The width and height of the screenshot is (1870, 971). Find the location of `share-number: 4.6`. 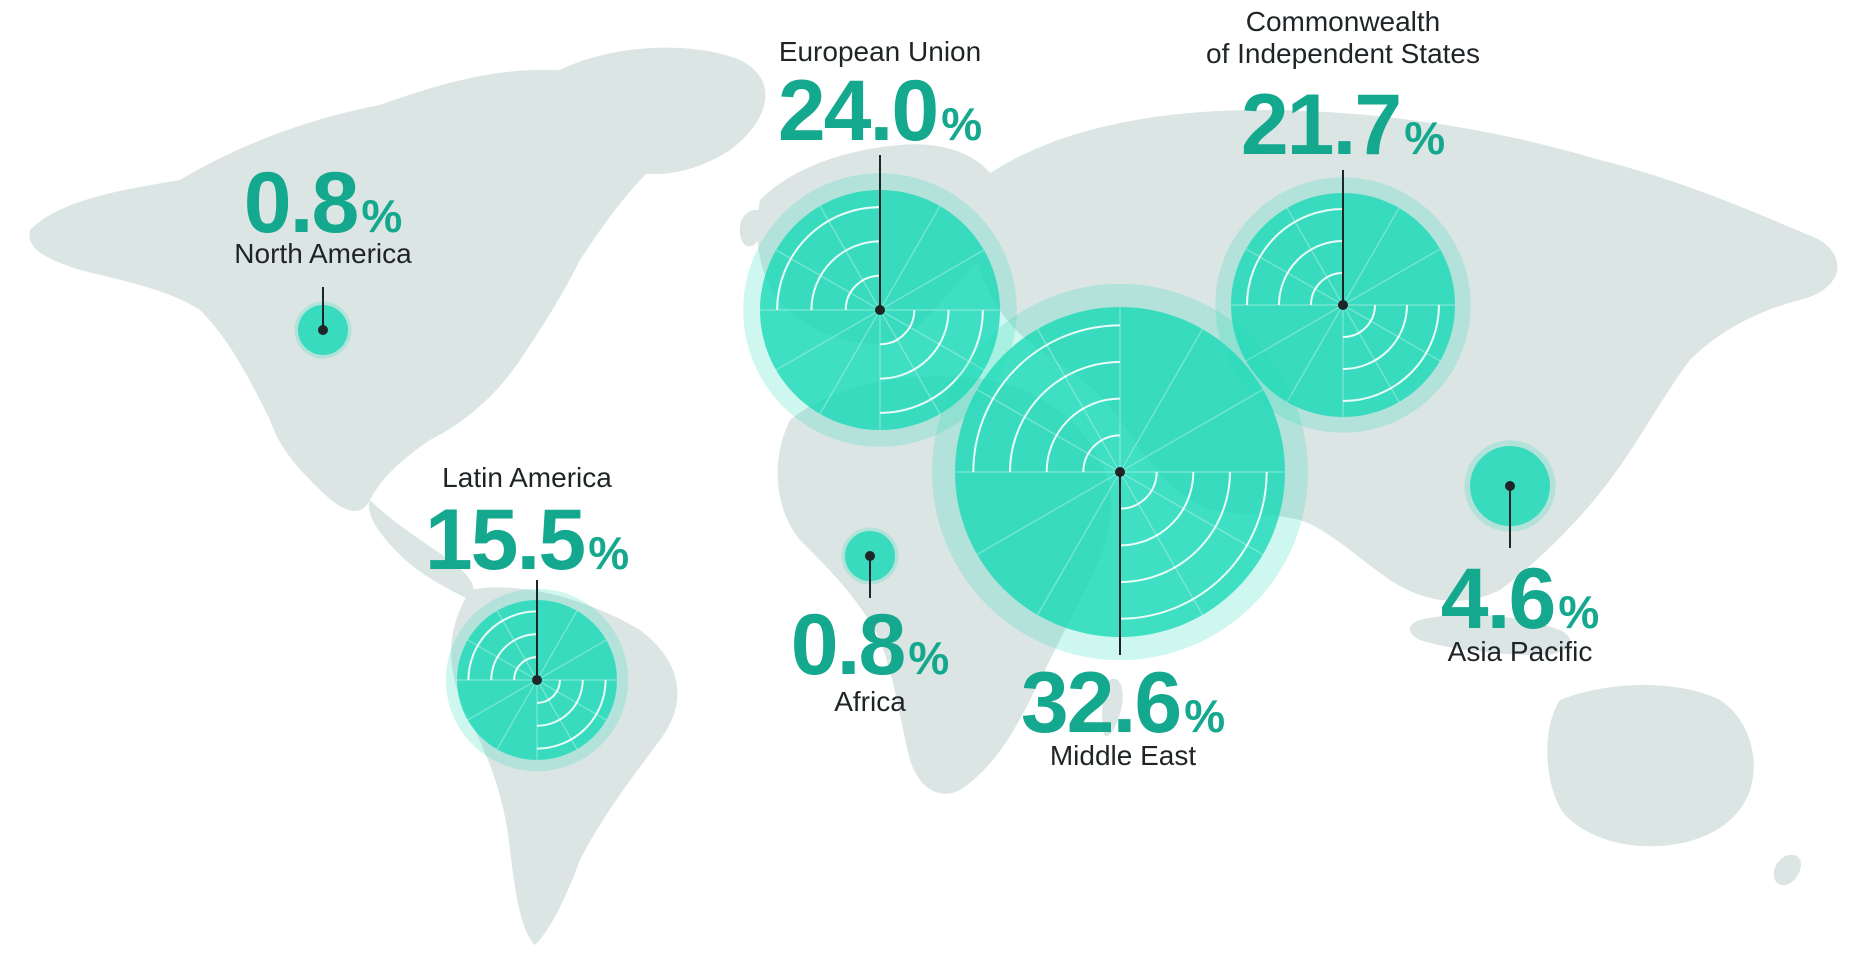

share-number: 4.6 is located at coordinates (1498, 599).